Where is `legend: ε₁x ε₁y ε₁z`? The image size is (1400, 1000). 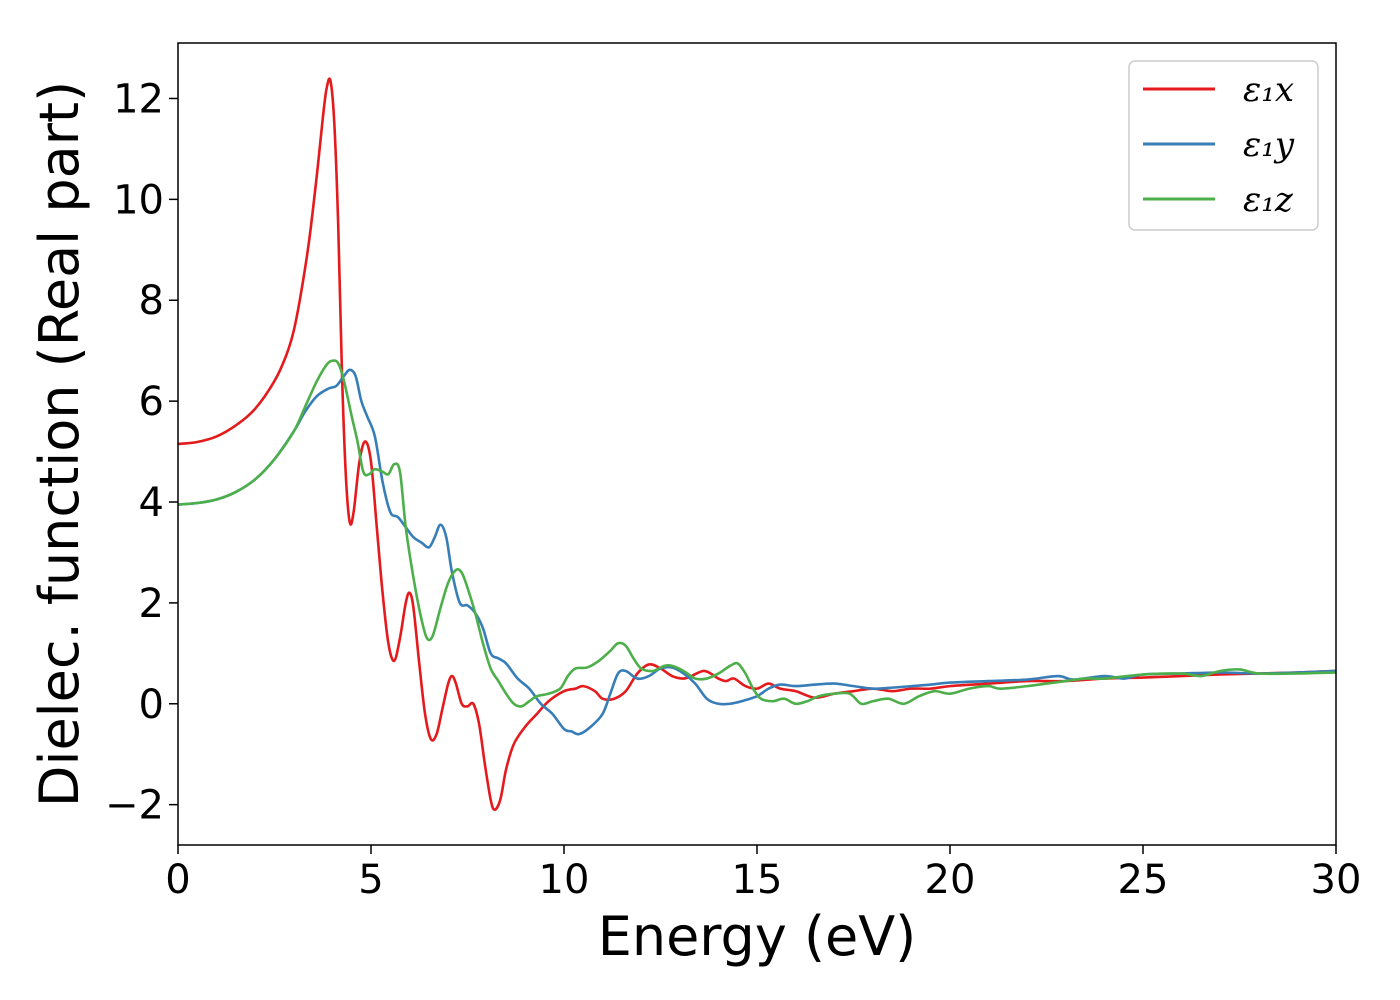
legend: ε₁x ε₁y ε₁z is located at coordinates (1223, 145).